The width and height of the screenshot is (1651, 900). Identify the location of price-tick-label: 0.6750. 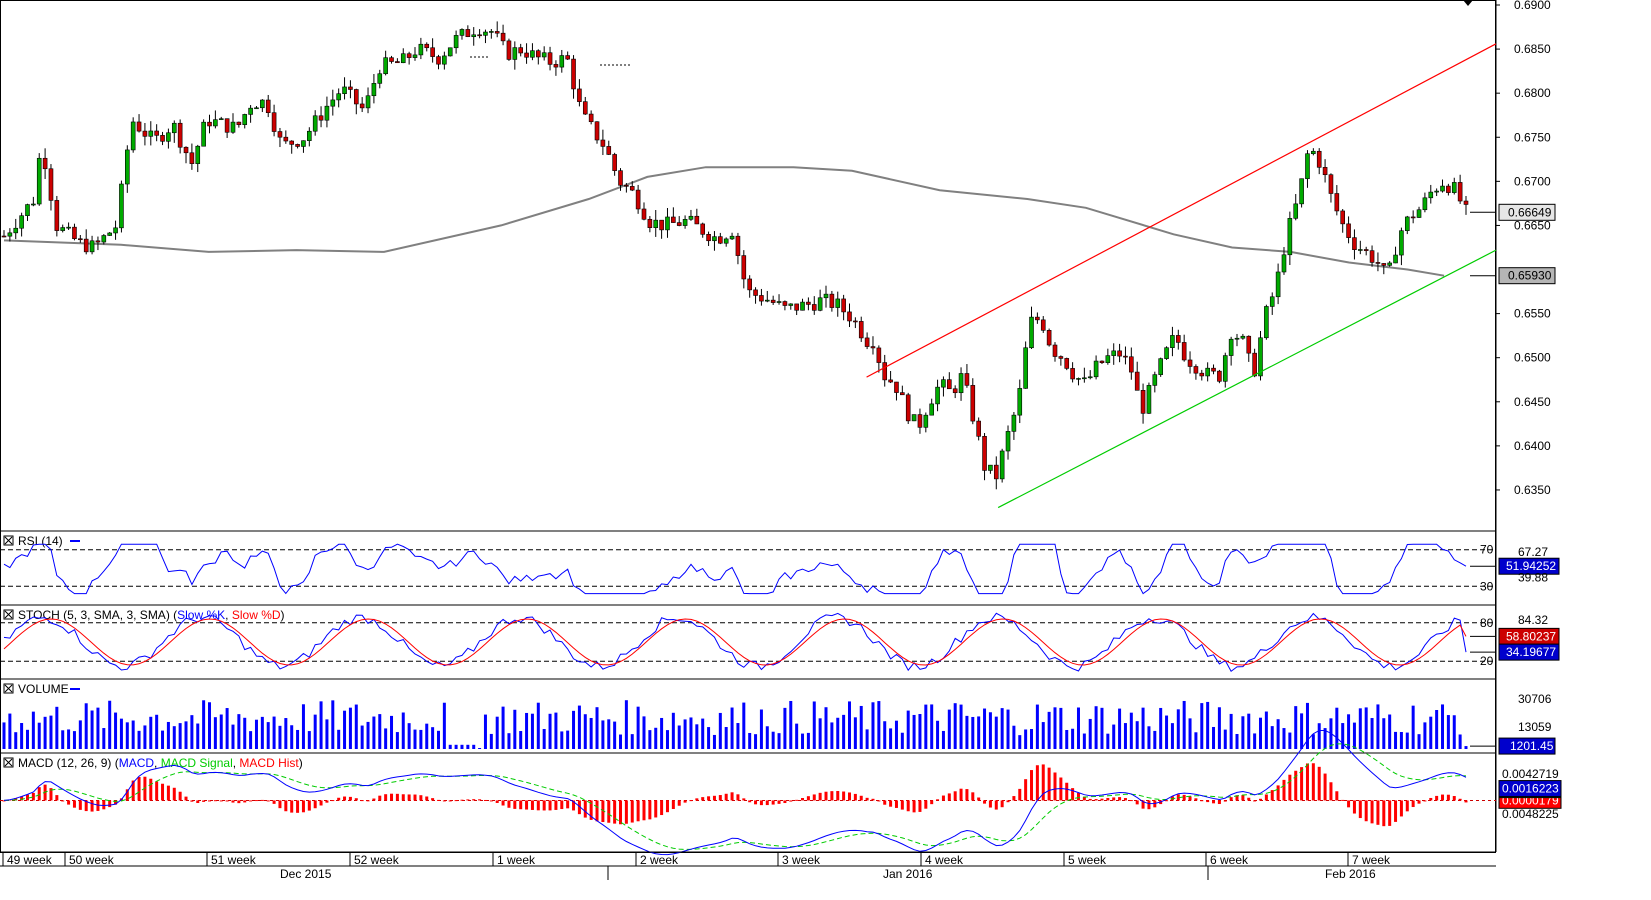
(1532, 137).